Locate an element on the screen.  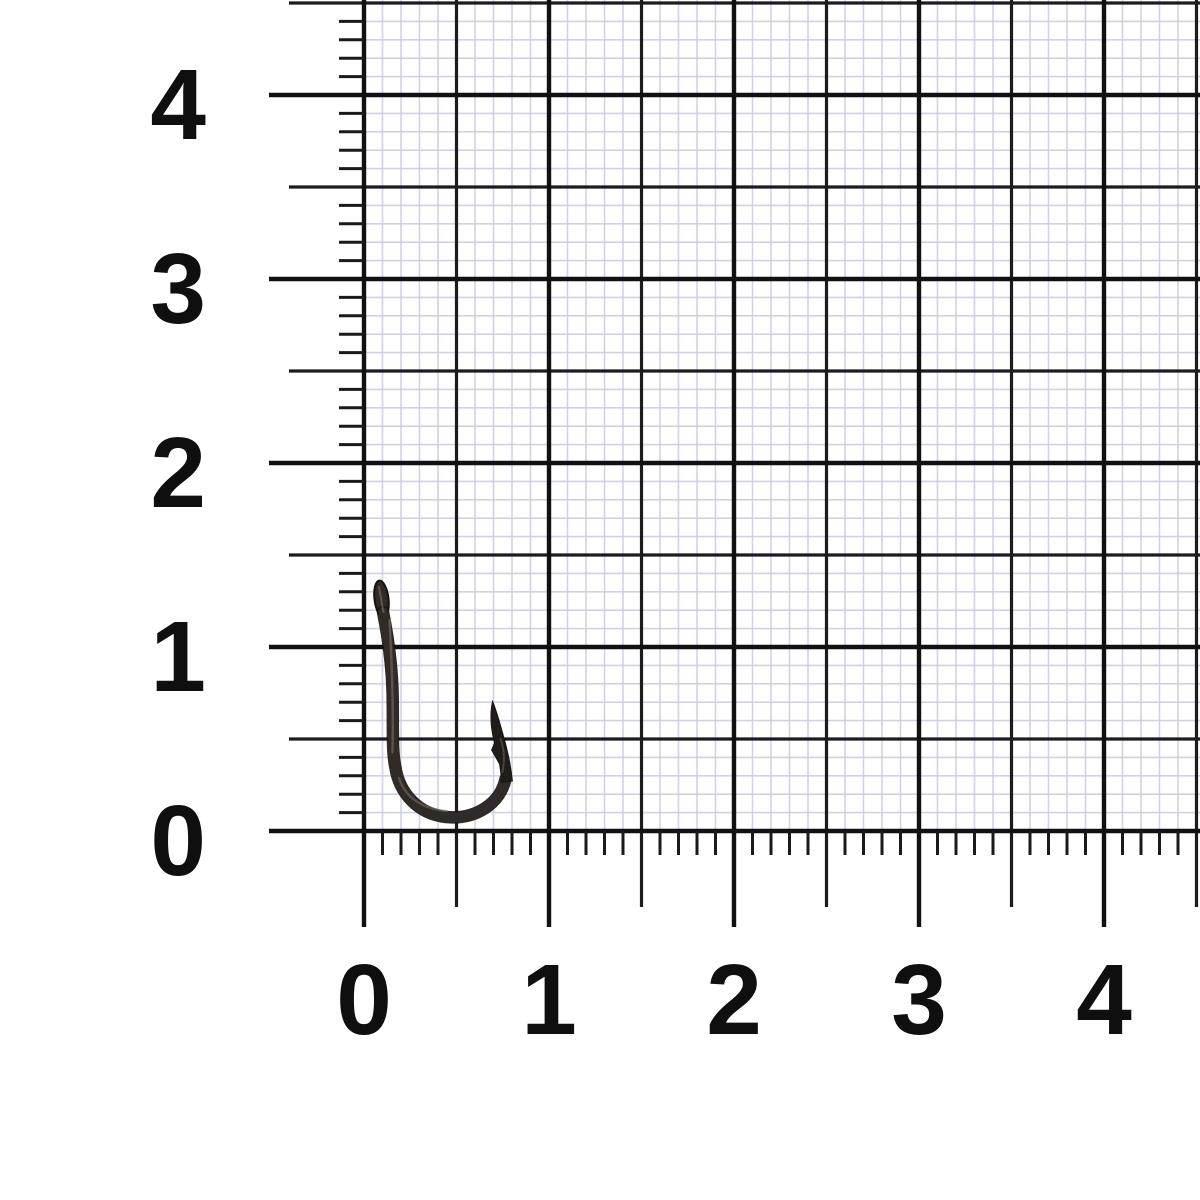
x-axis-tick-label: 4 is located at coordinates (1104, 1000).